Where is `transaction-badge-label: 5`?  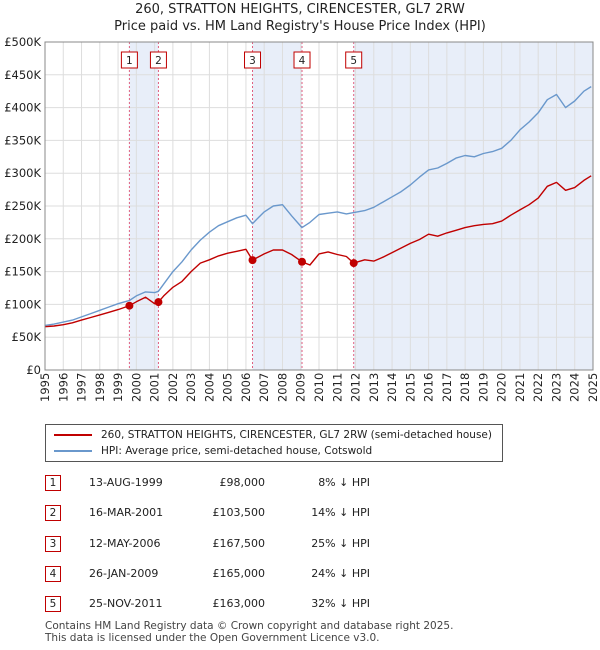
transaction-badge-label: 5 is located at coordinates (353, 61).